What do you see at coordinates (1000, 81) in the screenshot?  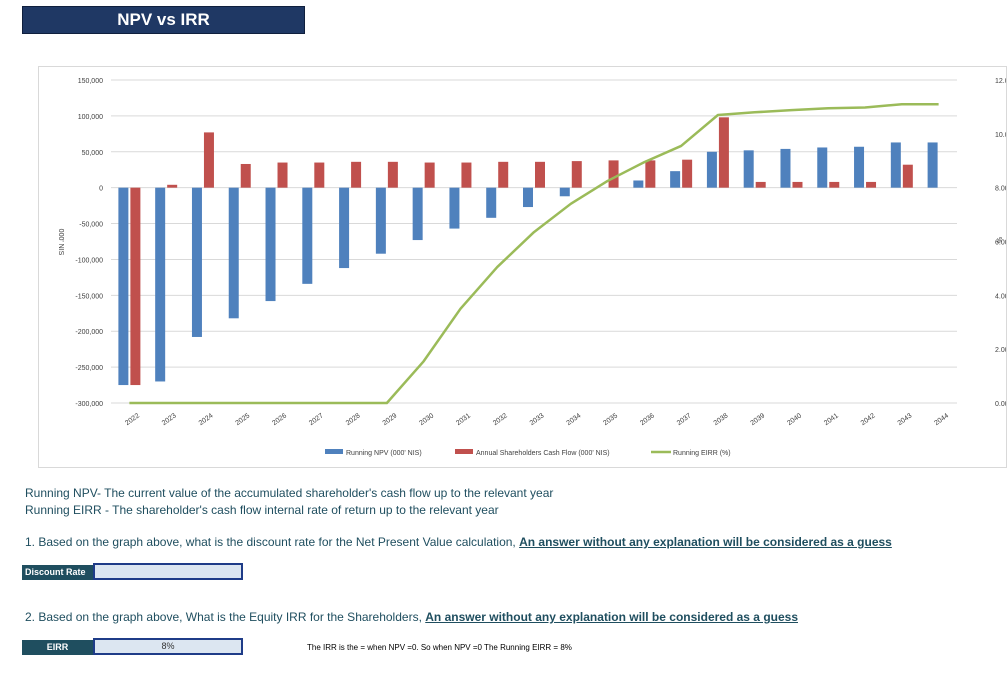 I see `y2-tick-label: 12.00%` at bounding box center [1000, 81].